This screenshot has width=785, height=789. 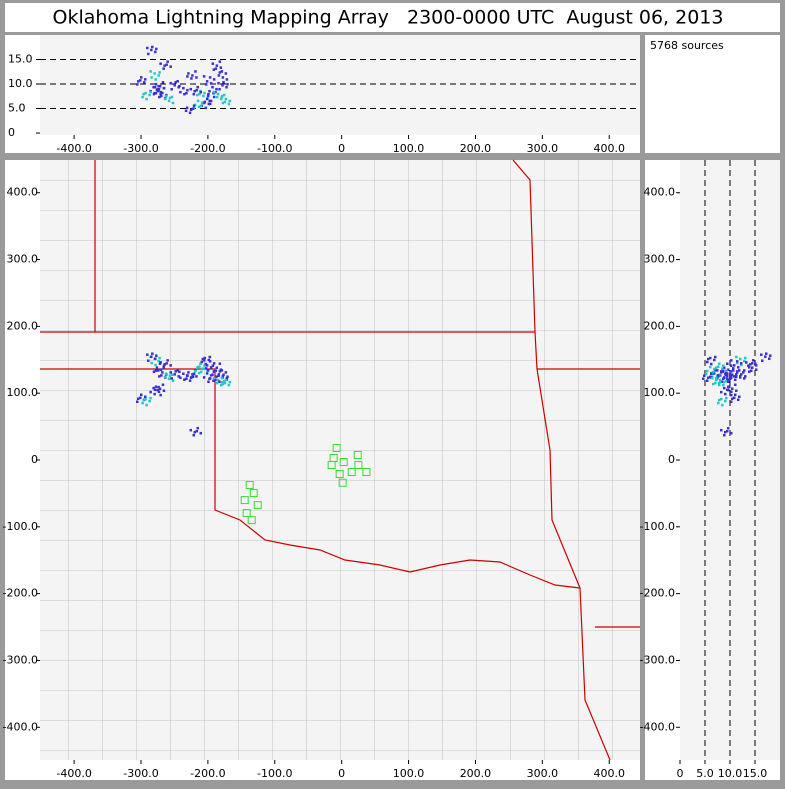 I want to click on x-tick-label: 100.0, so click(x=409, y=148).